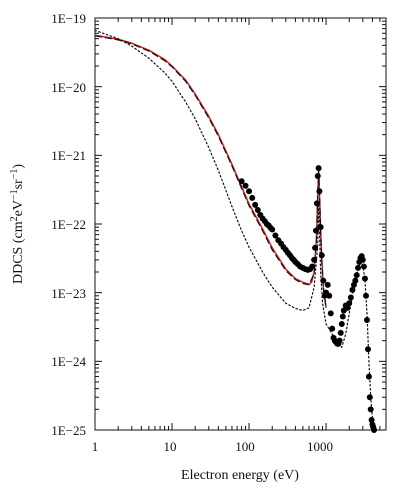 This screenshot has height=500, width=403. Describe the element at coordinates (14, 218) in the screenshot. I see `y-axis-label-sup-1: 2` at that location.